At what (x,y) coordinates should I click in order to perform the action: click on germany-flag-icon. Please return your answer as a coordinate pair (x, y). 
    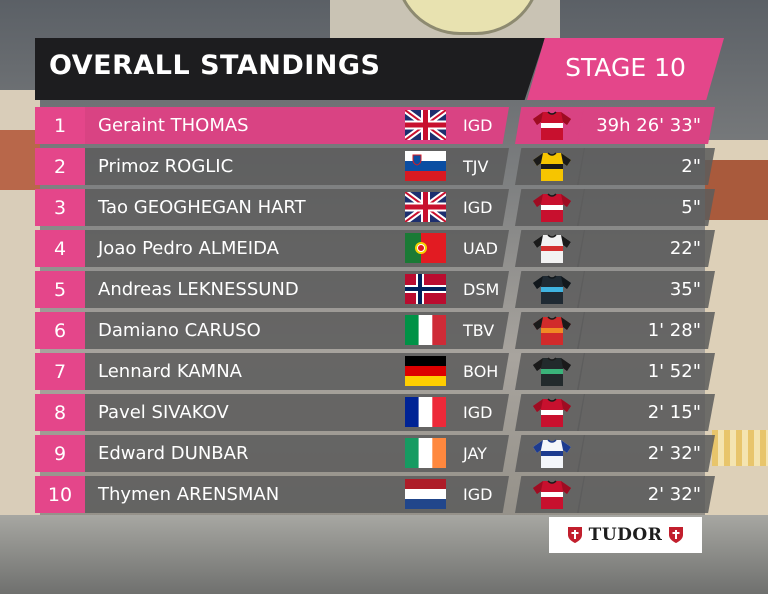
    Looking at the image, I should click on (425, 371).